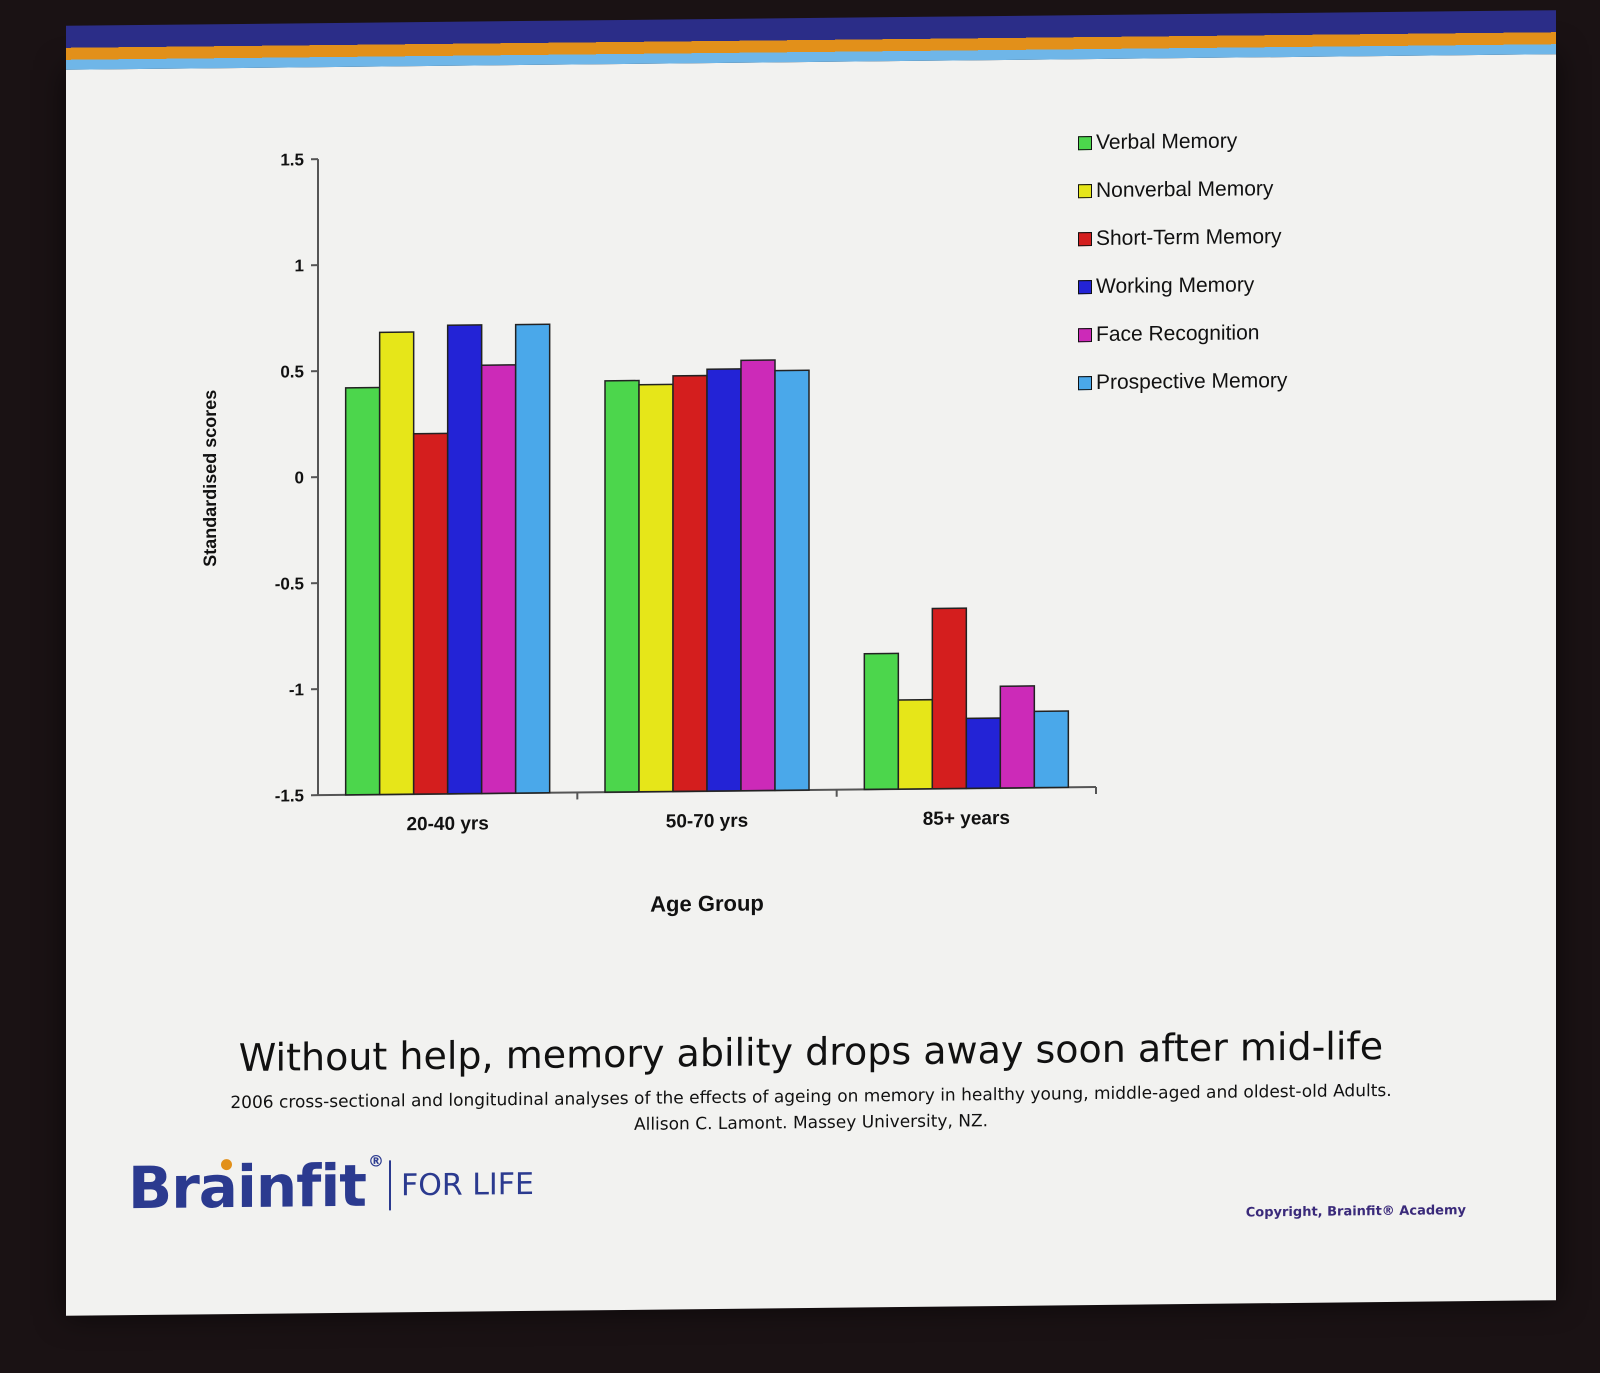 This screenshot has width=1600, height=1373. Describe the element at coordinates (389, 1185) in the screenshot. I see `logo-divider` at that location.